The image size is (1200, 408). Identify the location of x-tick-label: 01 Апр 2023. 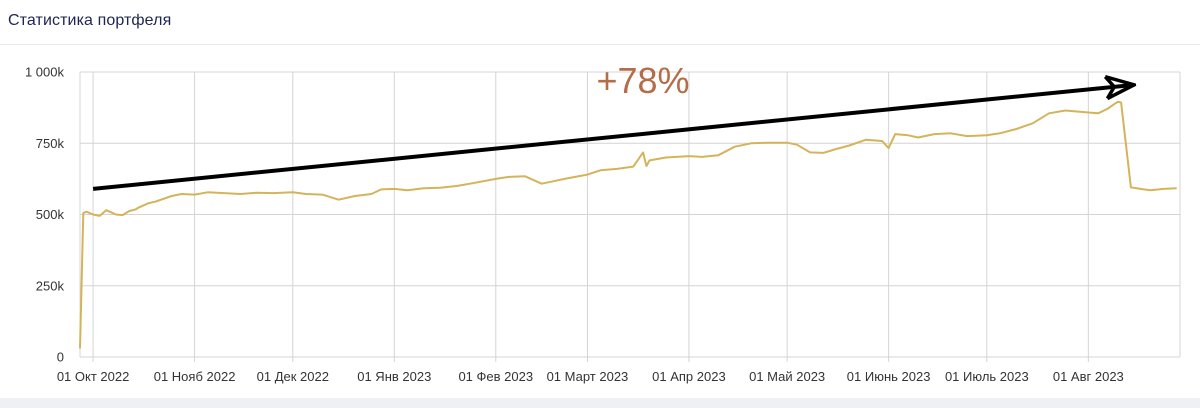
(689, 376).